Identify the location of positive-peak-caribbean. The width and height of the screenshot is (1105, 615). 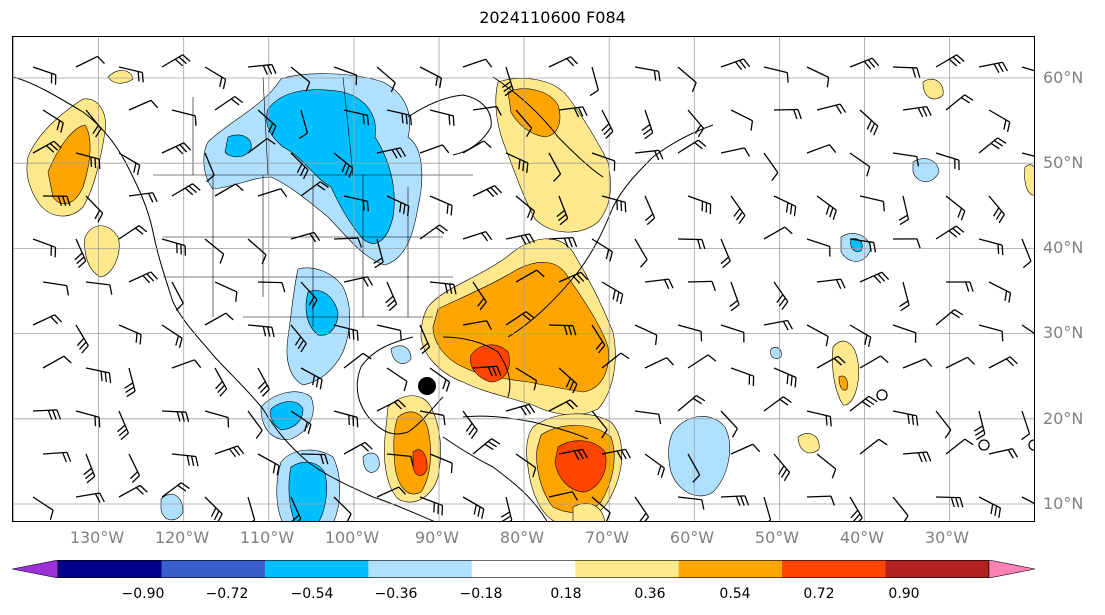
(580, 466).